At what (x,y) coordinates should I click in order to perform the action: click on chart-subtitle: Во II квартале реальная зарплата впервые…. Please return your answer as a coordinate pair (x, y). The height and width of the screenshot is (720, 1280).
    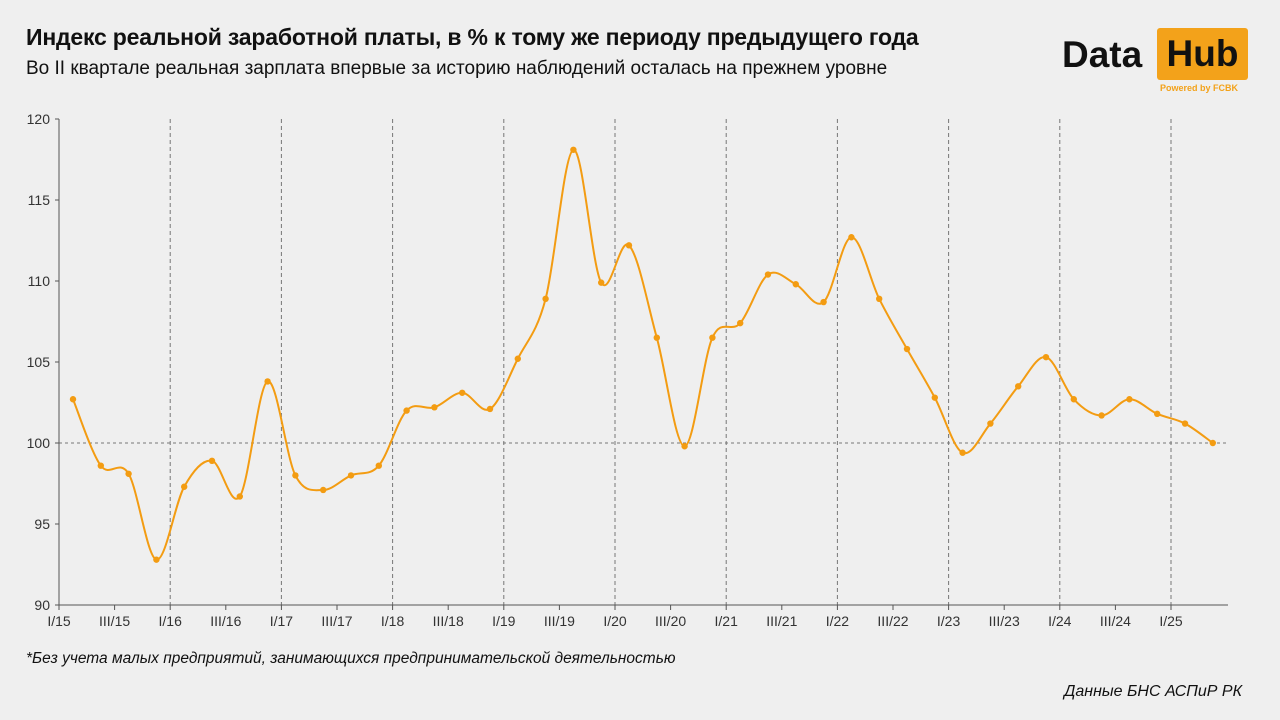
    Looking at the image, I should click on (457, 68).